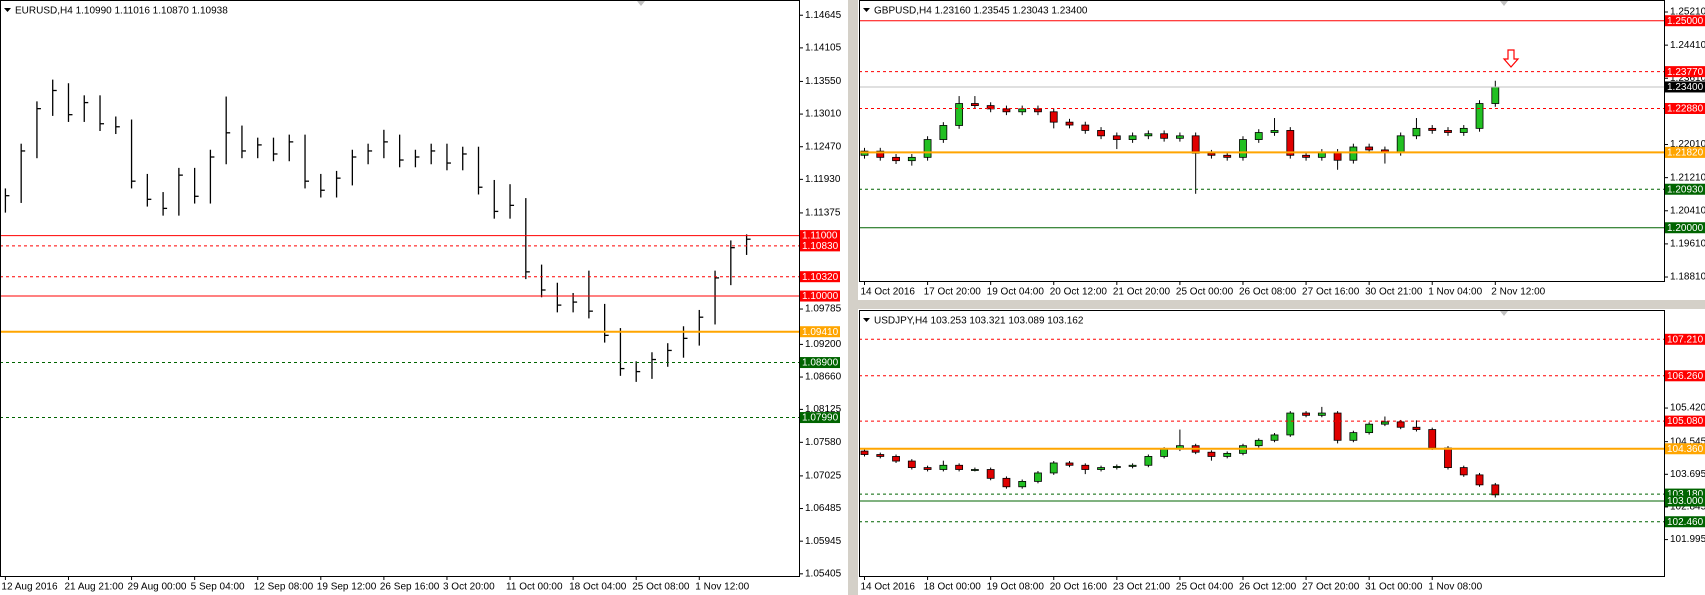  What do you see at coordinates (1394, 587) in the screenshot?
I see `x-tick-label: 31 Oct 00:00` at bounding box center [1394, 587].